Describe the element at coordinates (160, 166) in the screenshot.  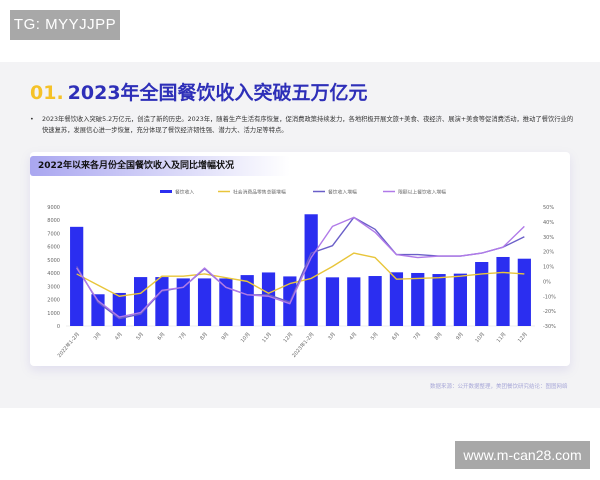
I see `chart-title: 2022年以来各月份全国餐饮收入及同比增幅状况` at that location.